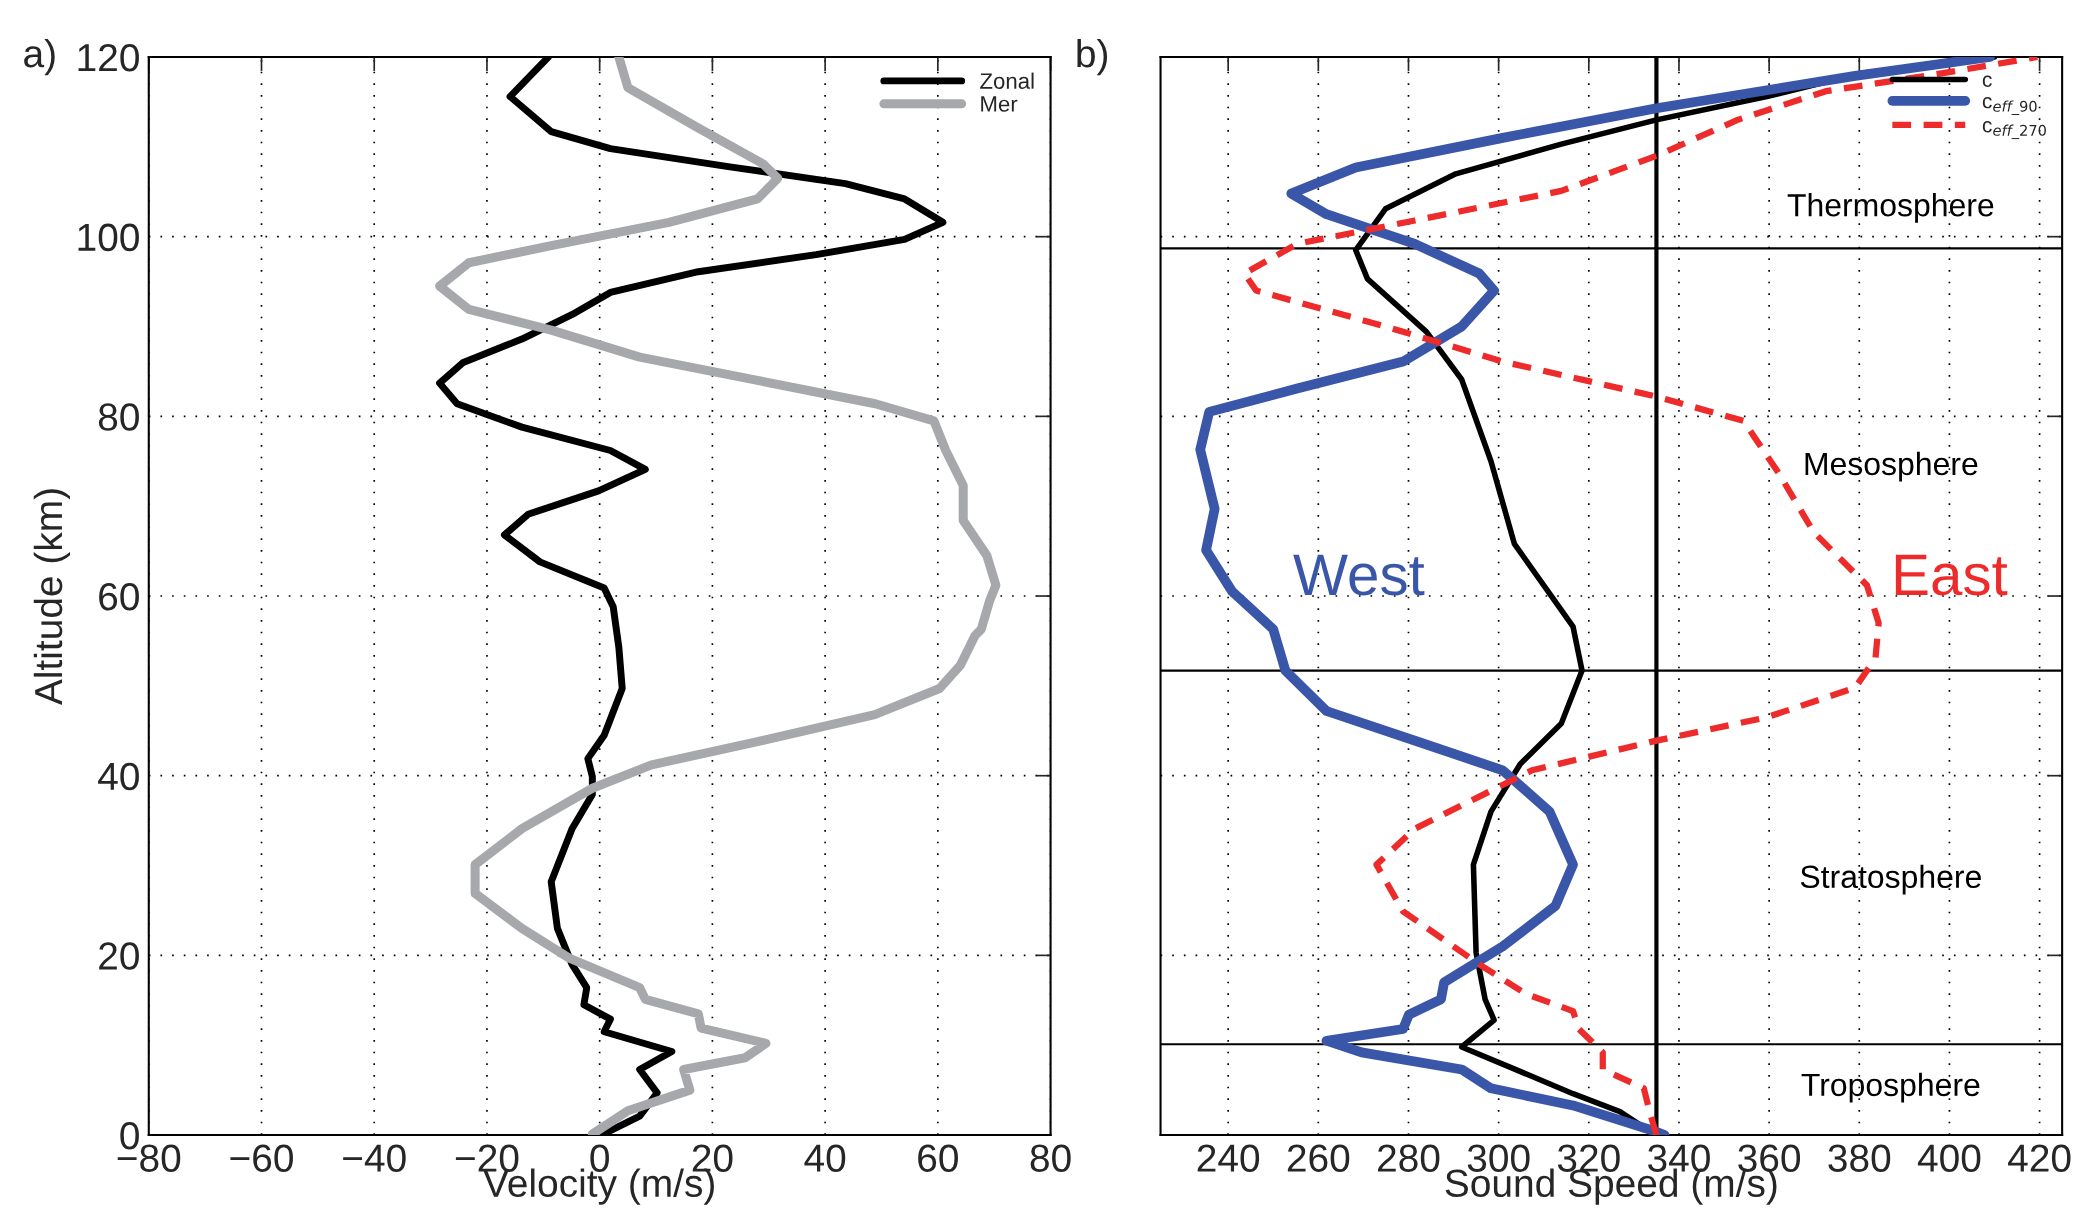 Image resolution: width=2075 pixels, height=1208 pixels. I want to click on x-tick-label: 380, so click(1859, 1158).